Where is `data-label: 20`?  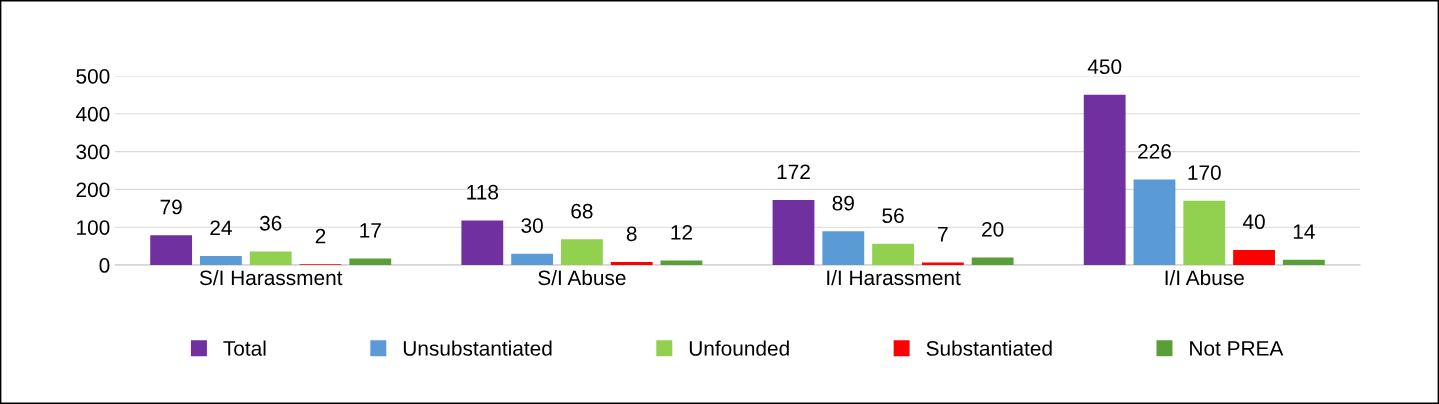 data-label: 20 is located at coordinates (993, 229).